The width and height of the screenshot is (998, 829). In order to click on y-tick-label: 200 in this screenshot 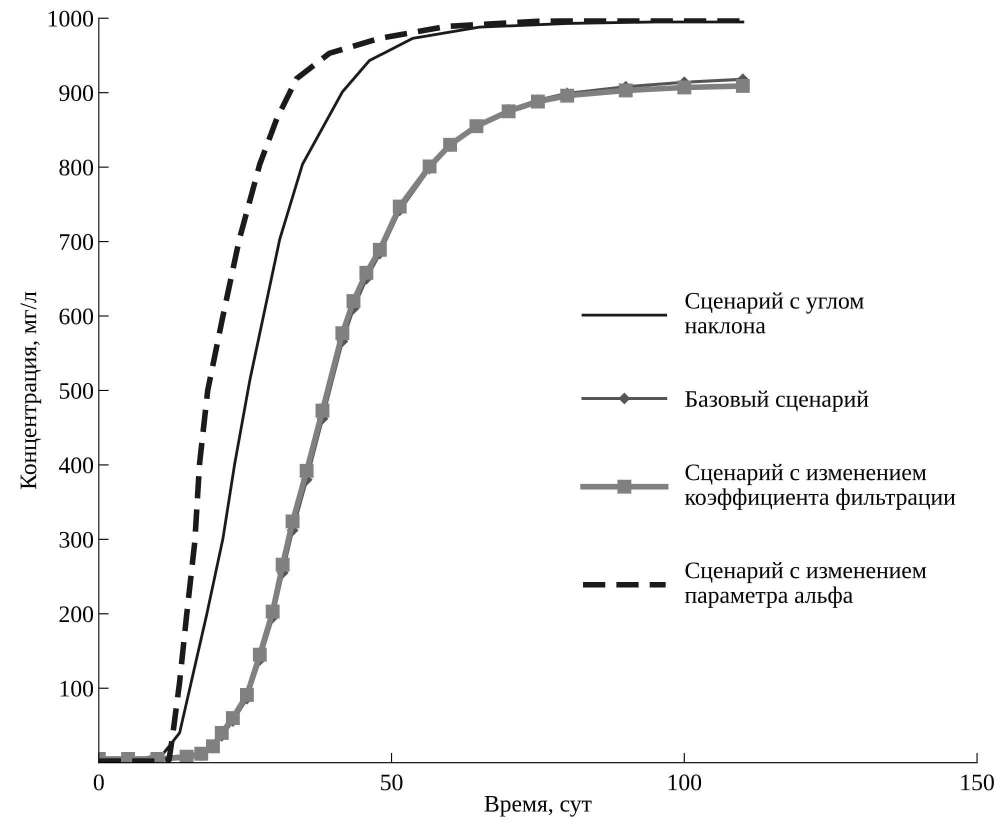, I will do `click(77, 614)`.